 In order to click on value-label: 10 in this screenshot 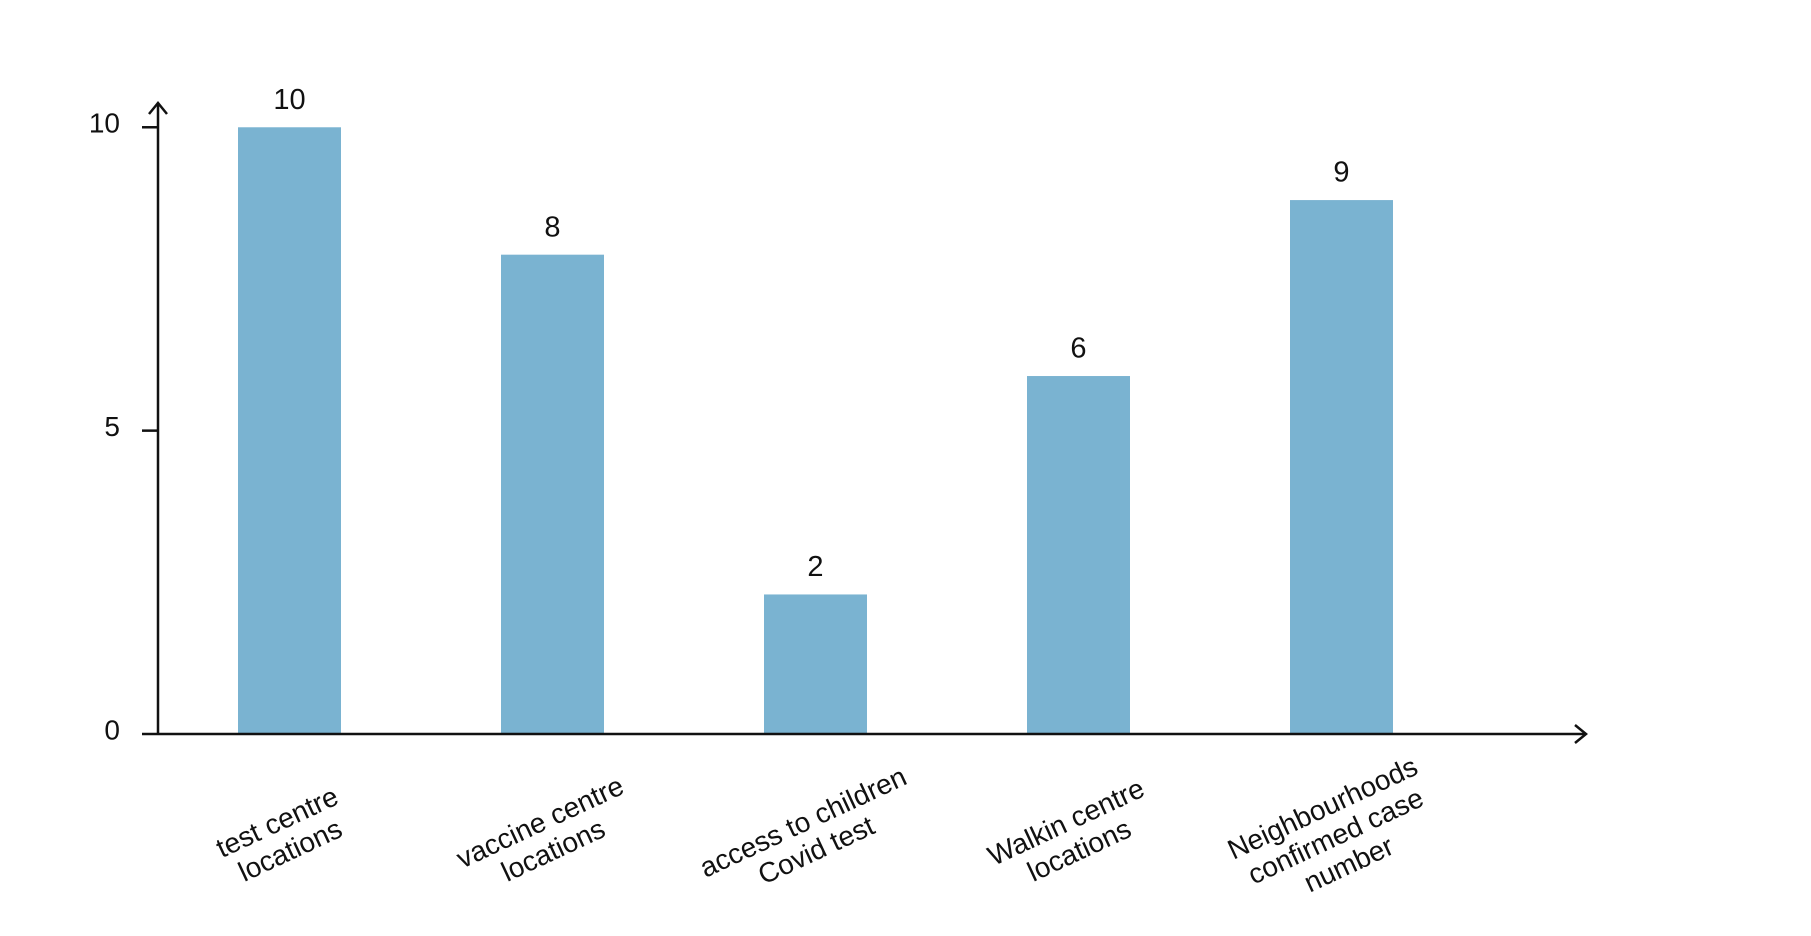, I will do `click(289, 100)`.